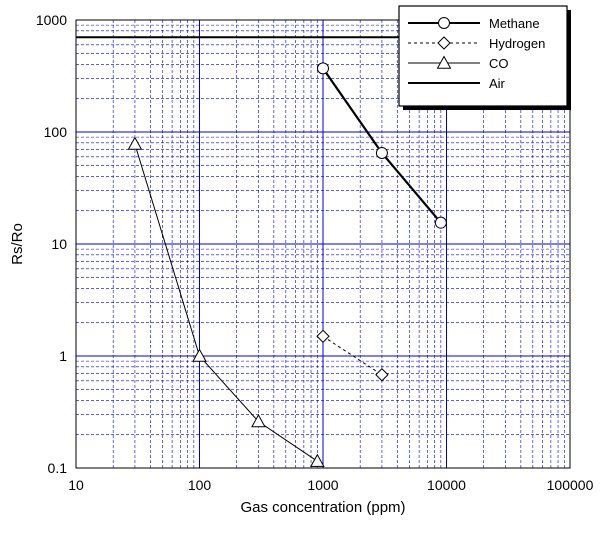  I want to click on series-methane, so click(382, 145).